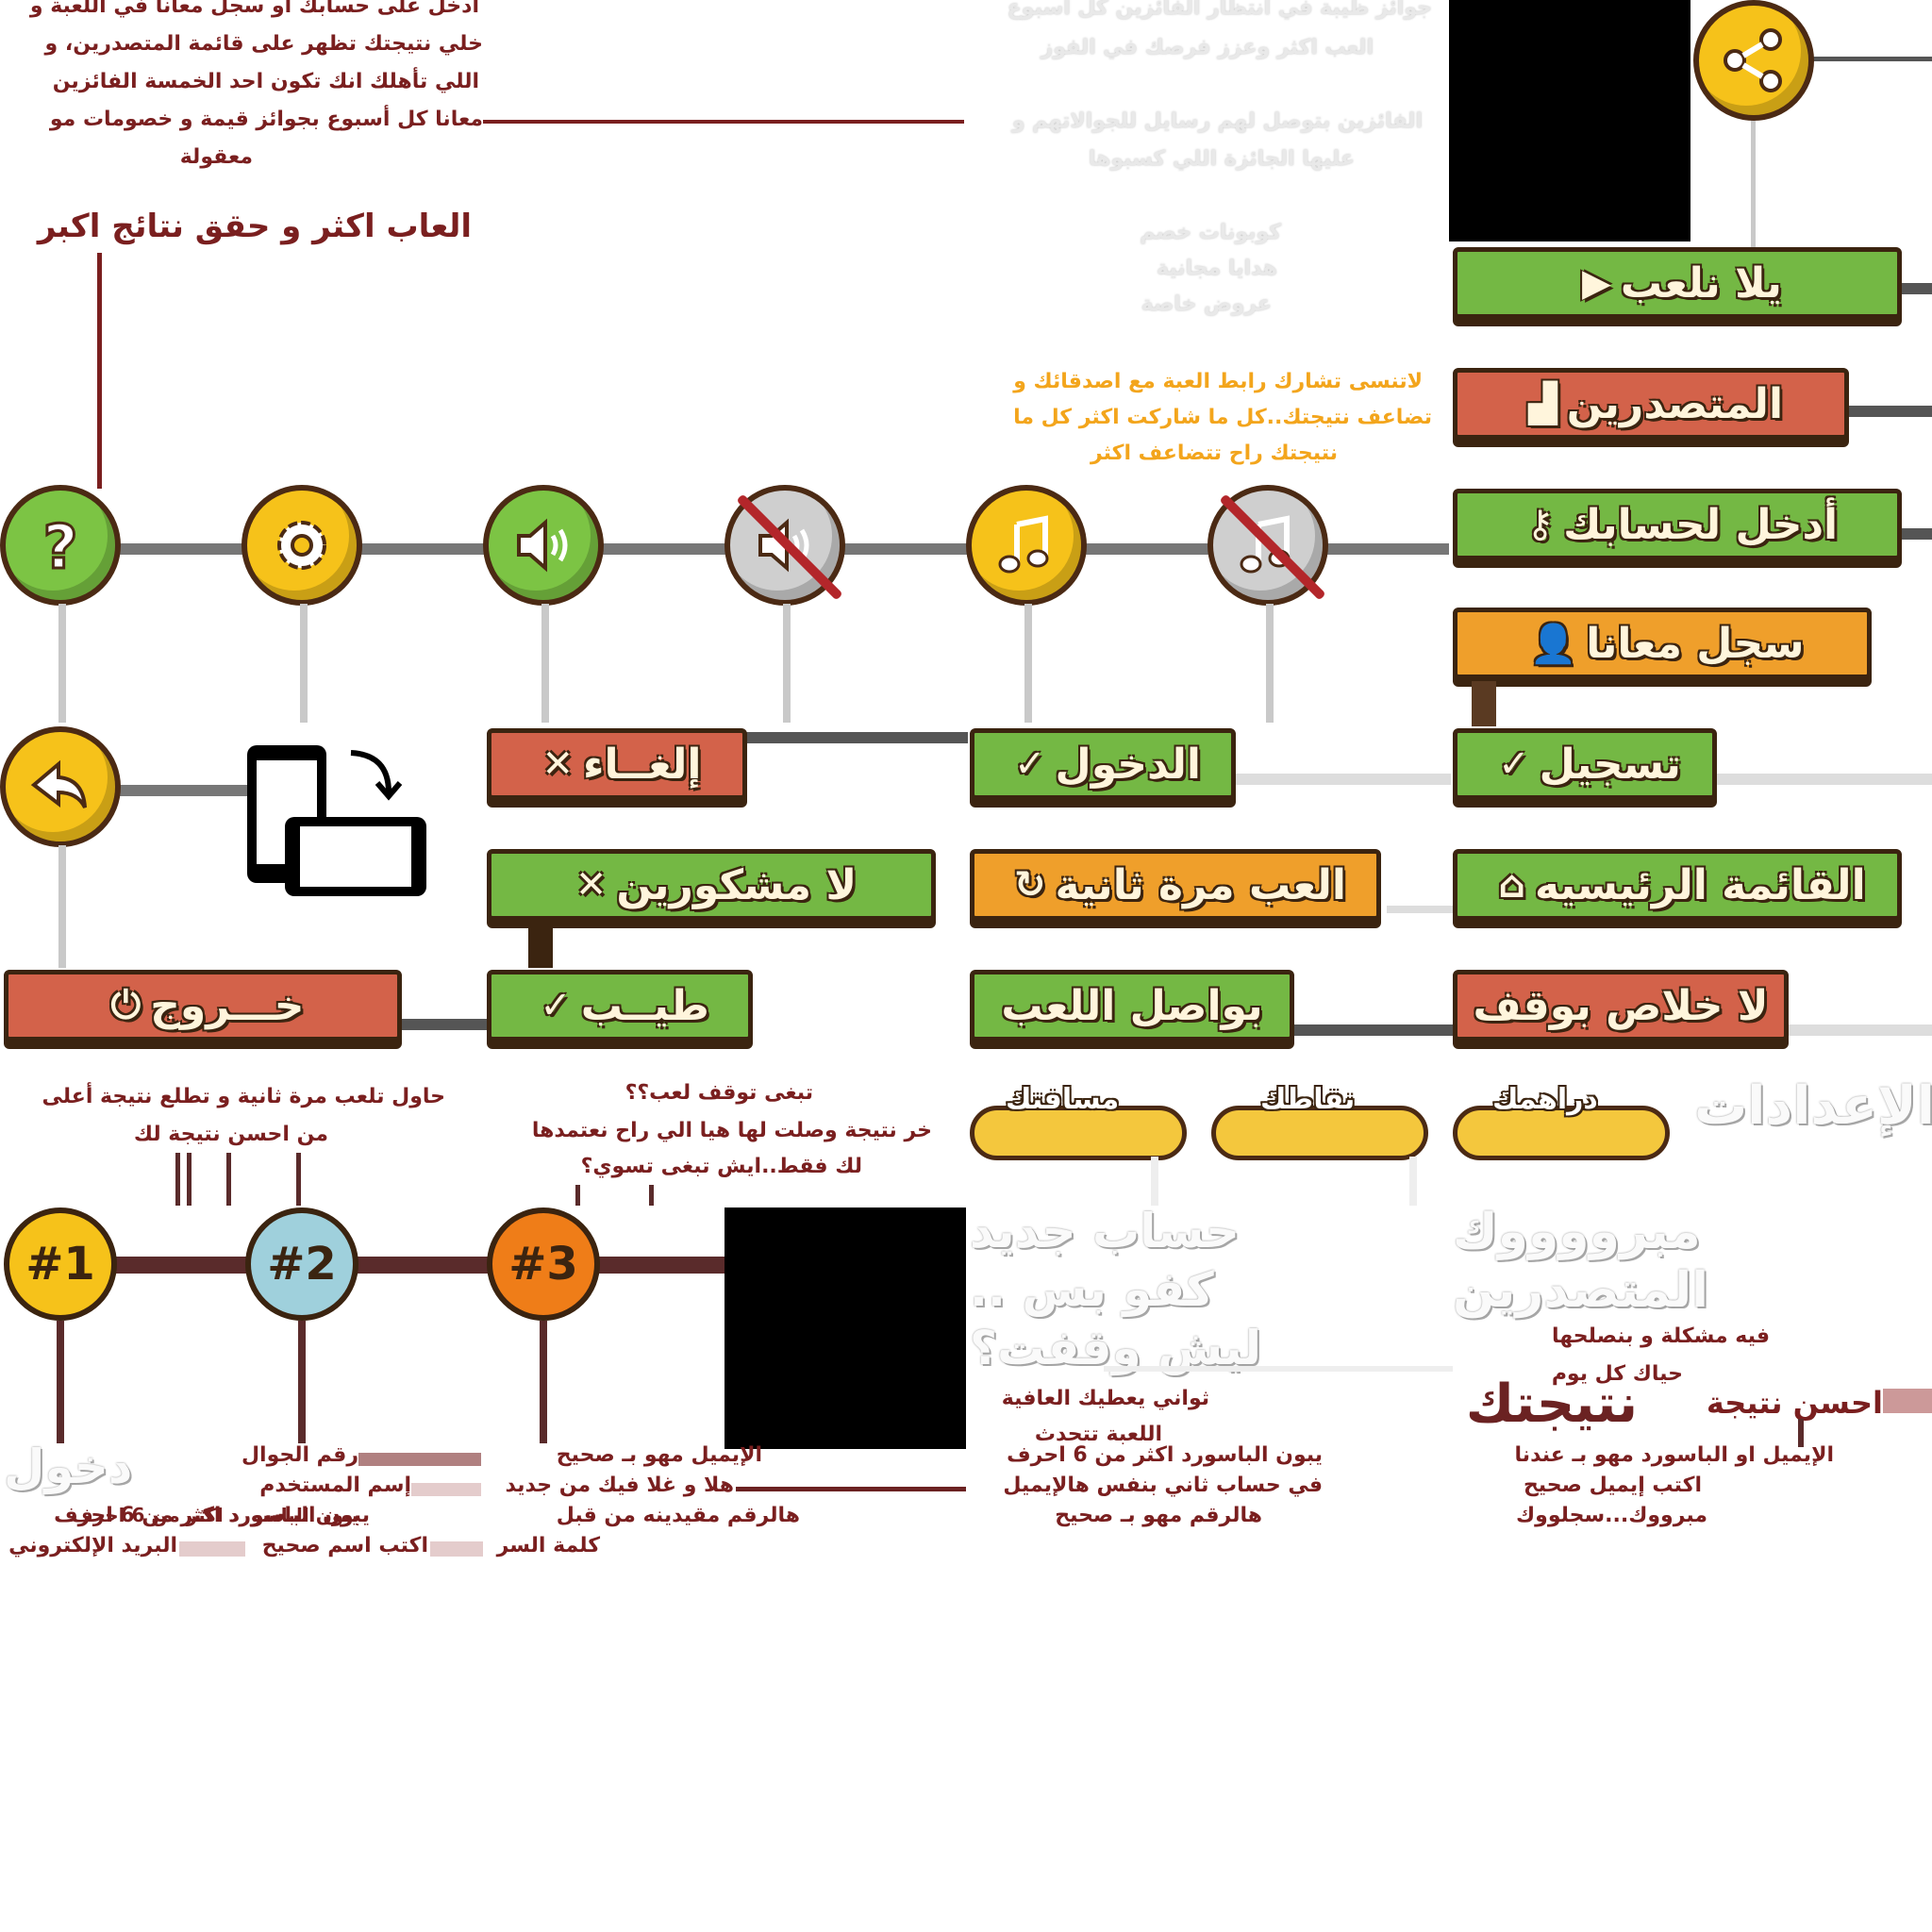 The image size is (1932, 1932). What do you see at coordinates (1611, 1515) in the screenshot?
I see `validation-5-3: مبرووك...سجلووك` at bounding box center [1611, 1515].